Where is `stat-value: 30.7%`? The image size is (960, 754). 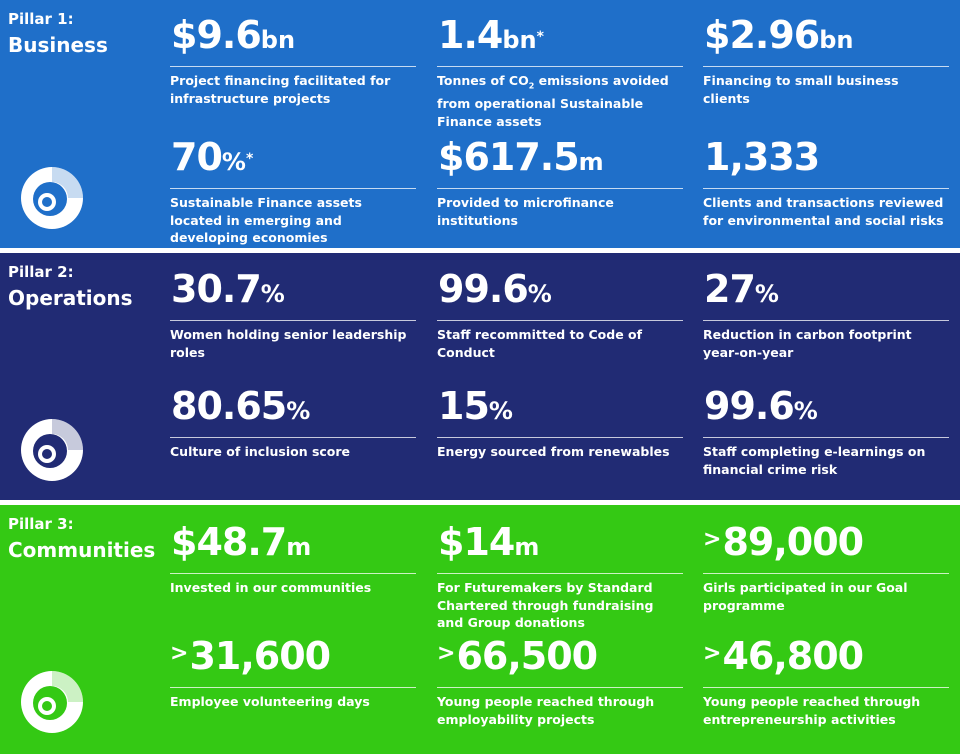
stat-value: 30.7% is located at coordinates (228, 289).